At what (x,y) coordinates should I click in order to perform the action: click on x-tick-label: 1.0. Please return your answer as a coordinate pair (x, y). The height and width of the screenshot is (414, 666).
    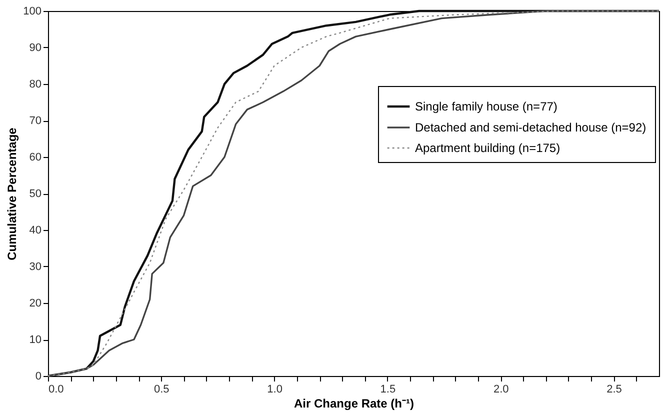
    Looking at the image, I should click on (274, 390).